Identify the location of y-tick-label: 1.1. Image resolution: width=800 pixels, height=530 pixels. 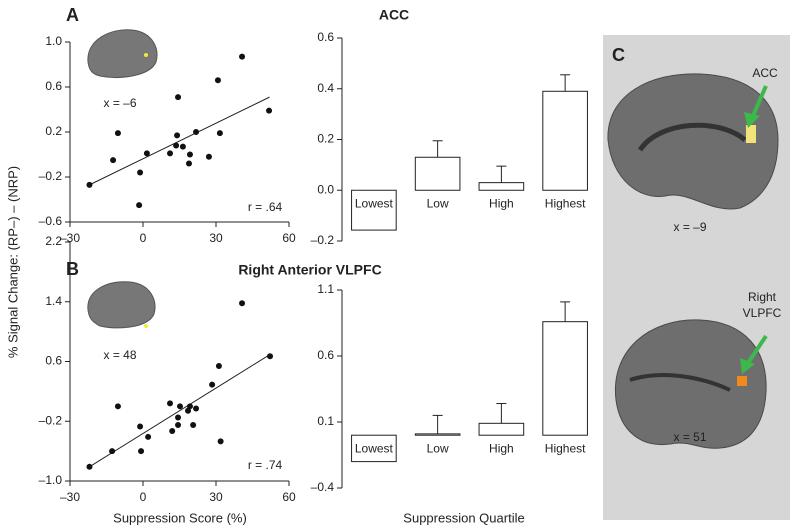
(325, 289).